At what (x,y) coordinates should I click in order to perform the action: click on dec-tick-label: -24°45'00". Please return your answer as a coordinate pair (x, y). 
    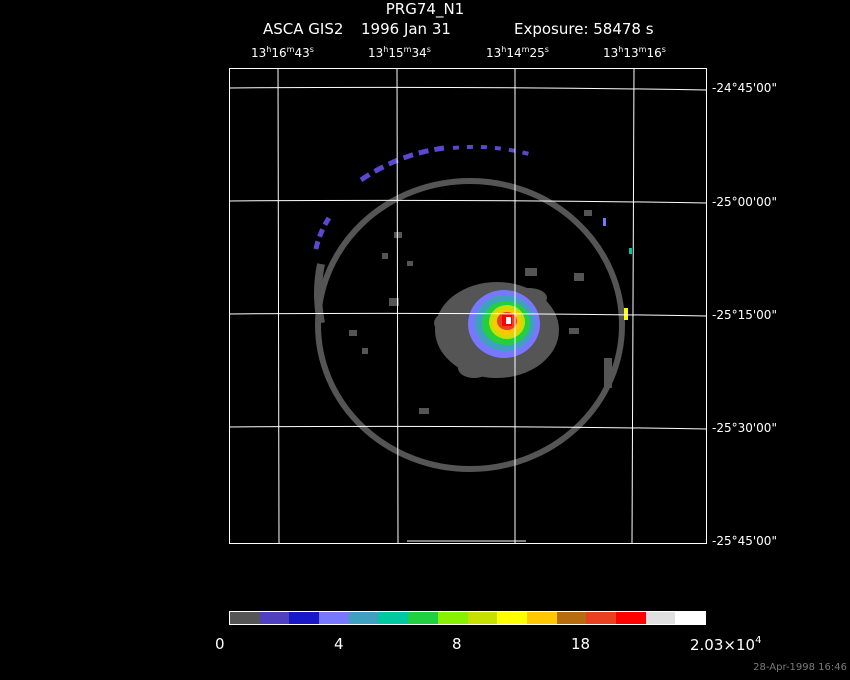
    Looking at the image, I should click on (744, 88).